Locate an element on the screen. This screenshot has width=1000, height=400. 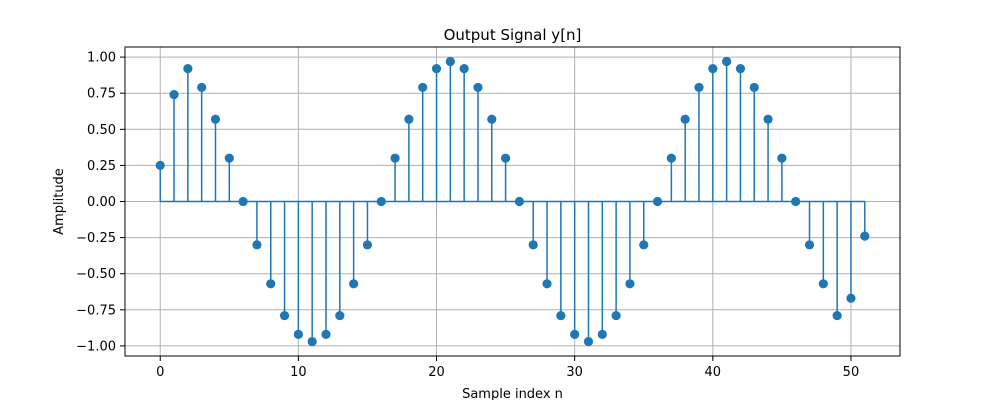
x-tick-label: 30 is located at coordinates (574, 372).